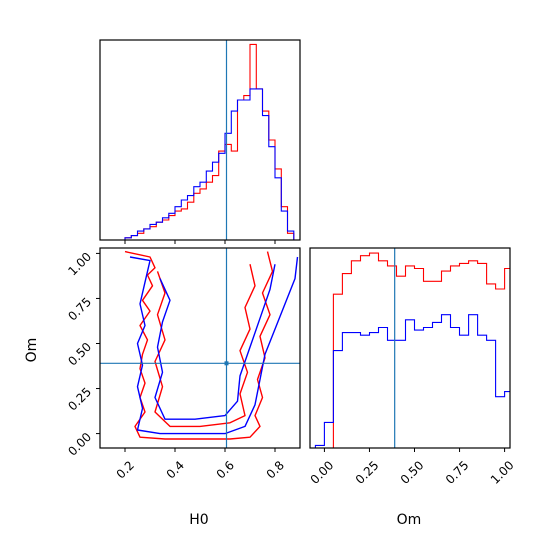 The height and width of the screenshot is (550, 550). I want to click on h0-axis-label: H0, so click(198, 520).